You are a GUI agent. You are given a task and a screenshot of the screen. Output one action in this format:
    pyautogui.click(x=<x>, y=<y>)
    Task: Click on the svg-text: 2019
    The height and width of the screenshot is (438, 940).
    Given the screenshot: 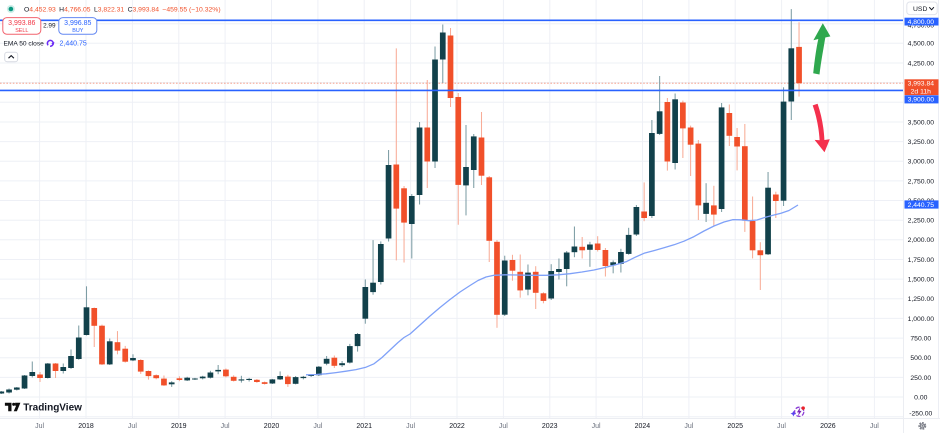 What is the action you would take?
    pyautogui.click(x=179, y=426)
    